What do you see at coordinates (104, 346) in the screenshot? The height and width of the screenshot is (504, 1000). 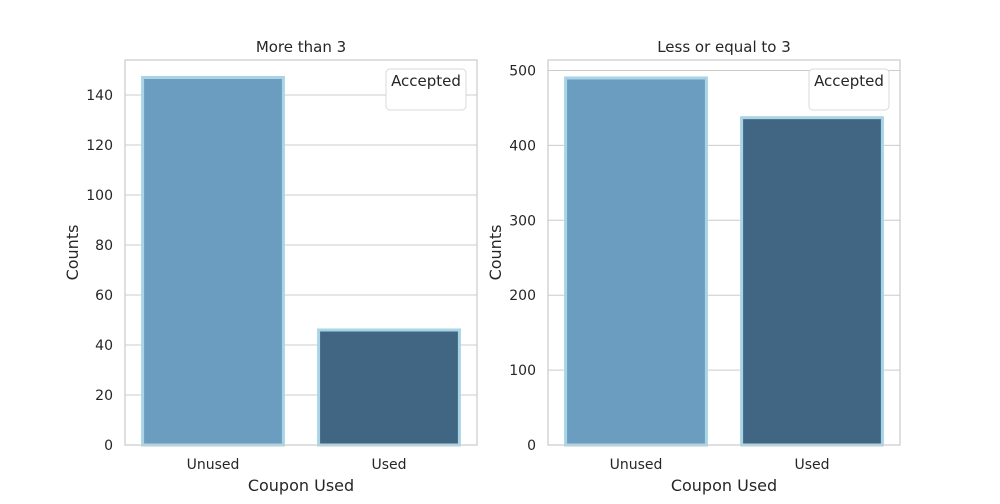 I see `y-tick-label: 40` at bounding box center [104, 346].